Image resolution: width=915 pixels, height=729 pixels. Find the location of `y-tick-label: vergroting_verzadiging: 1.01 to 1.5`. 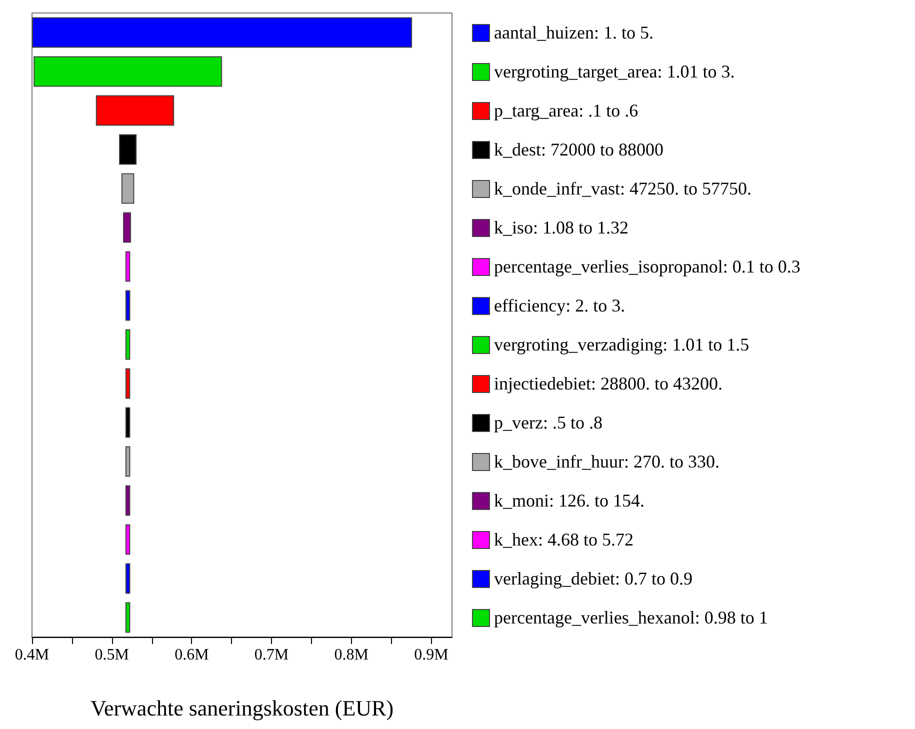

y-tick-label: vergroting_verzadiging: 1.01 to 1.5 is located at coordinates (622, 344).